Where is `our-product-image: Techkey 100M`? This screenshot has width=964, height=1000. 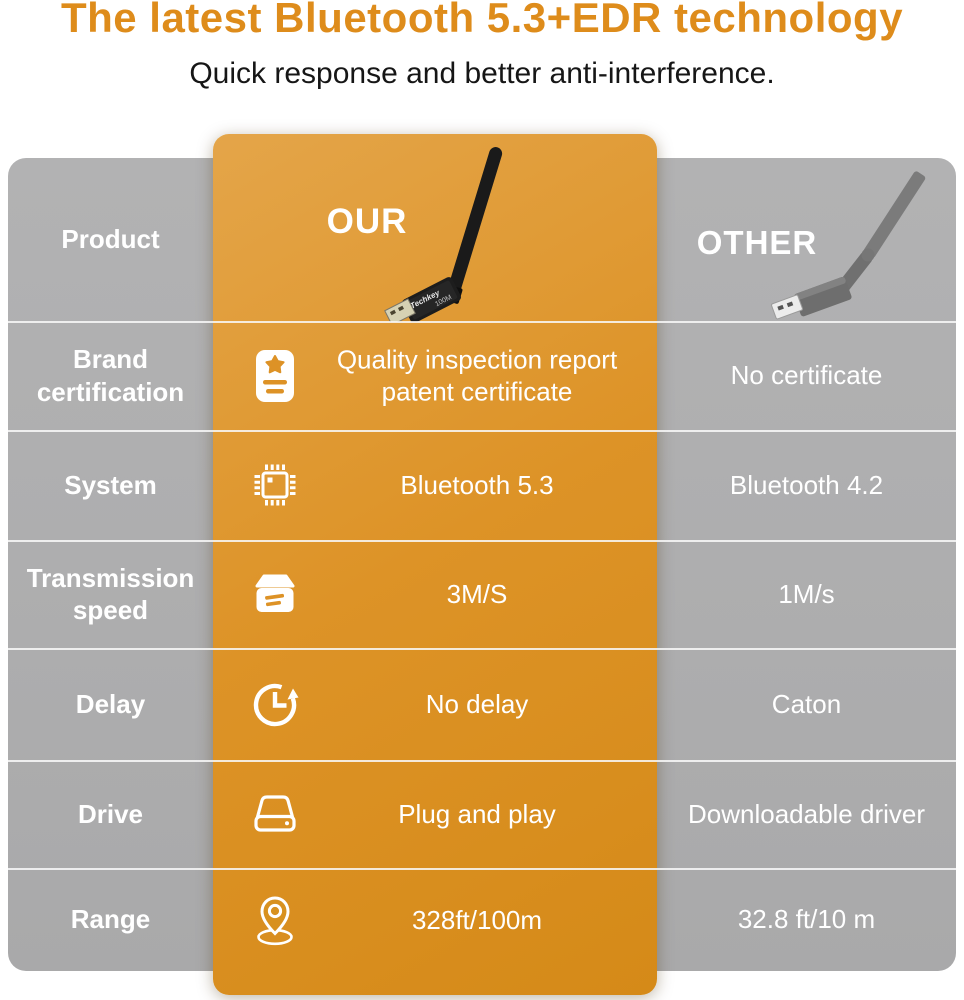 our-product-image: Techkey 100M is located at coordinates (443, 234).